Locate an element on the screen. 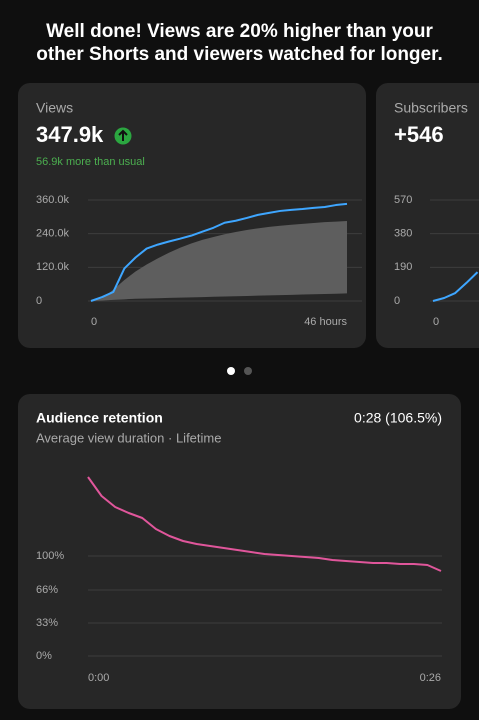 This screenshot has height=720, width=479. y-tick-label: 240.0k is located at coordinates (53, 234).